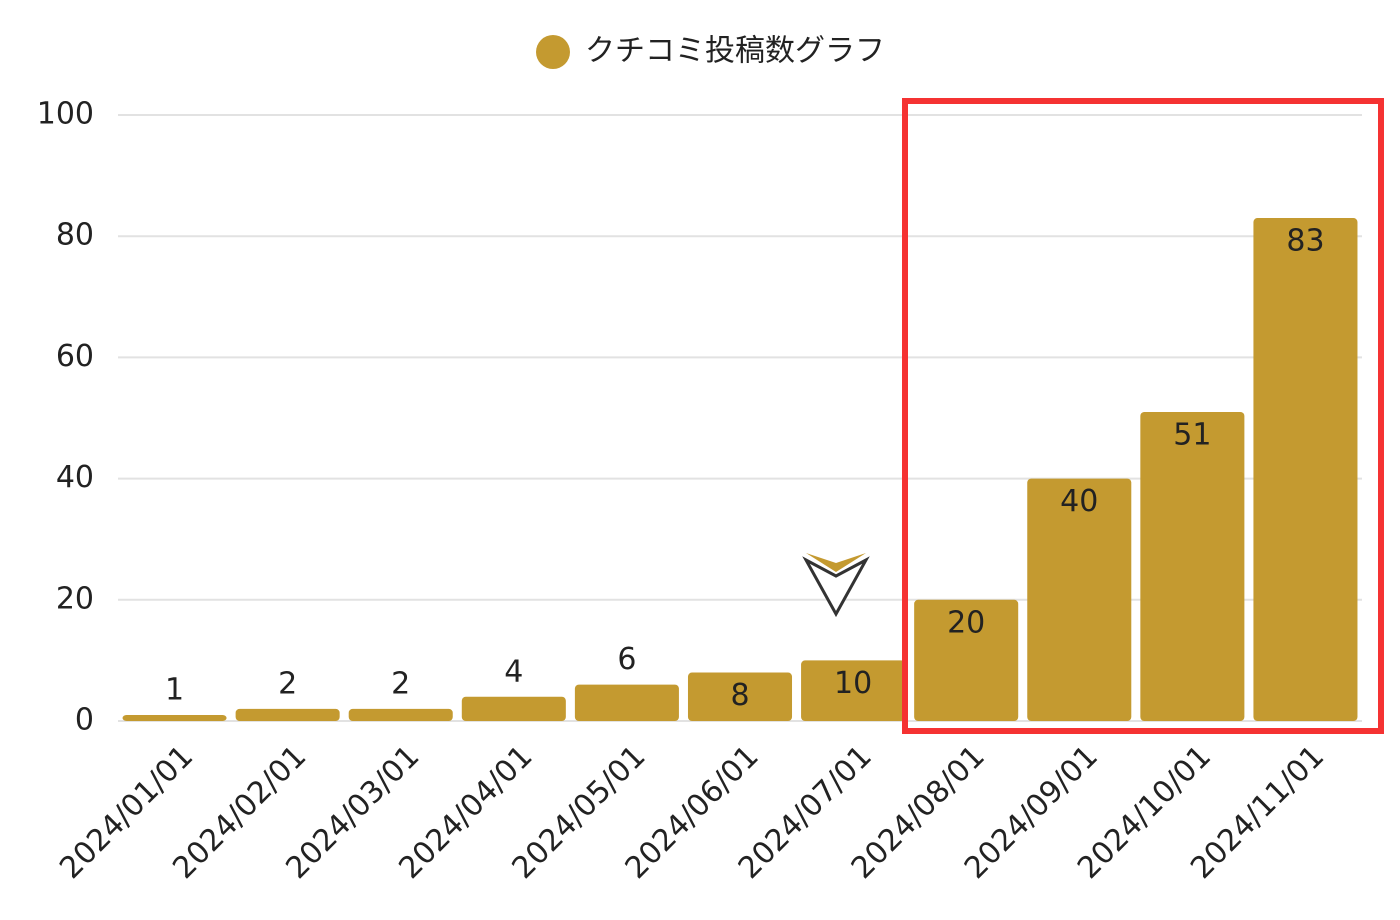 Image resolution: width=1400 pixels, height=920 pixels. I want to click on data-label: 10, so click(853, 683).